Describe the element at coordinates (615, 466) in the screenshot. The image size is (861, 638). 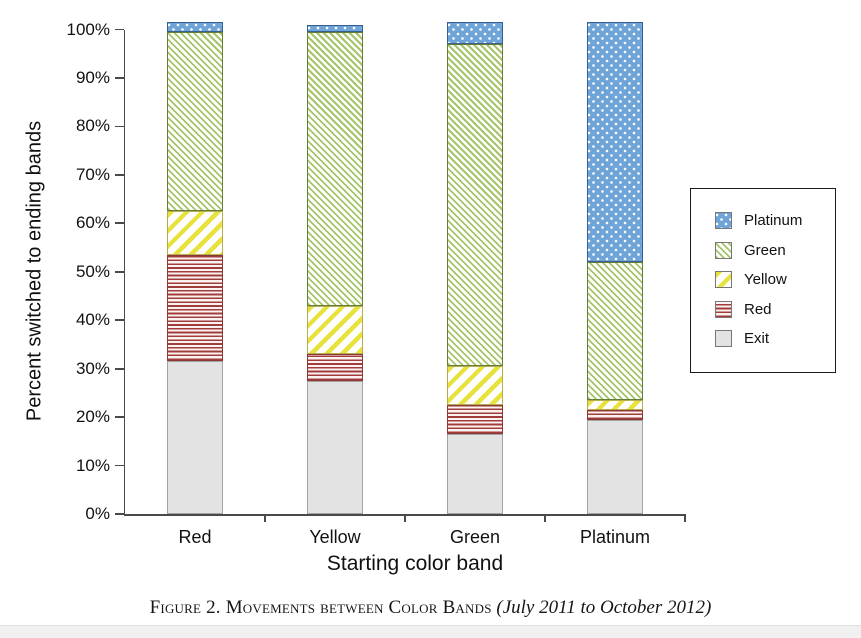
I see `bar-segment-exit-from-platinum` at that location.